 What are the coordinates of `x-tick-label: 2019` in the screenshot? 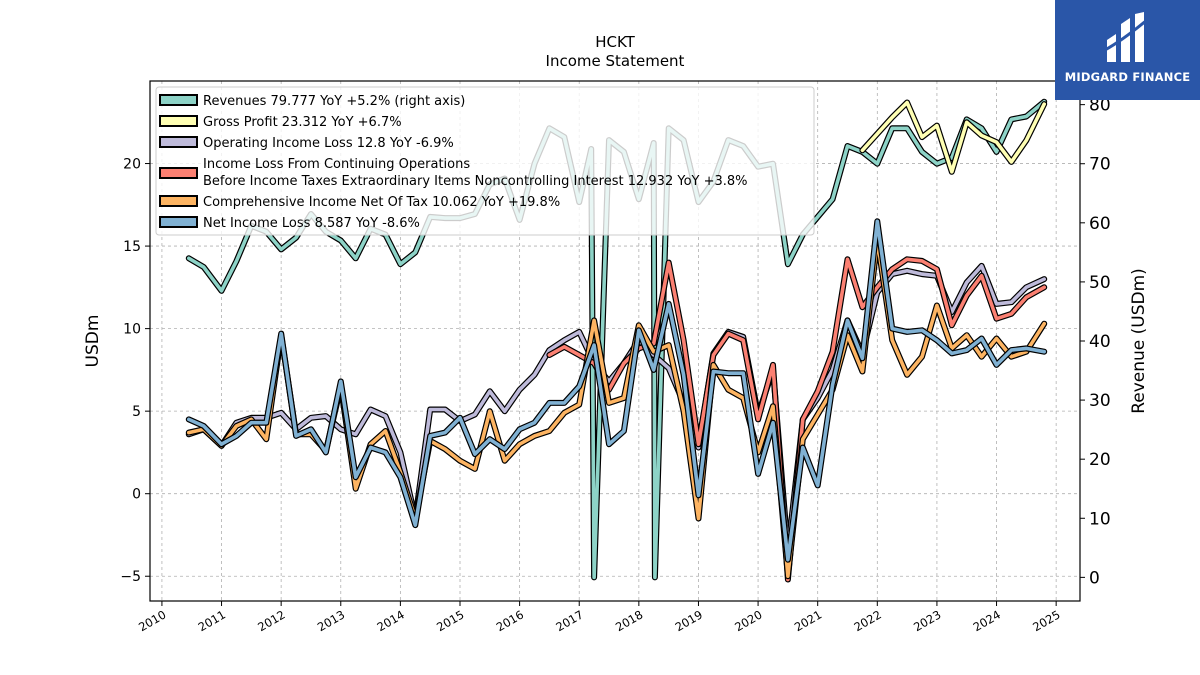 It's located at (689, 620).